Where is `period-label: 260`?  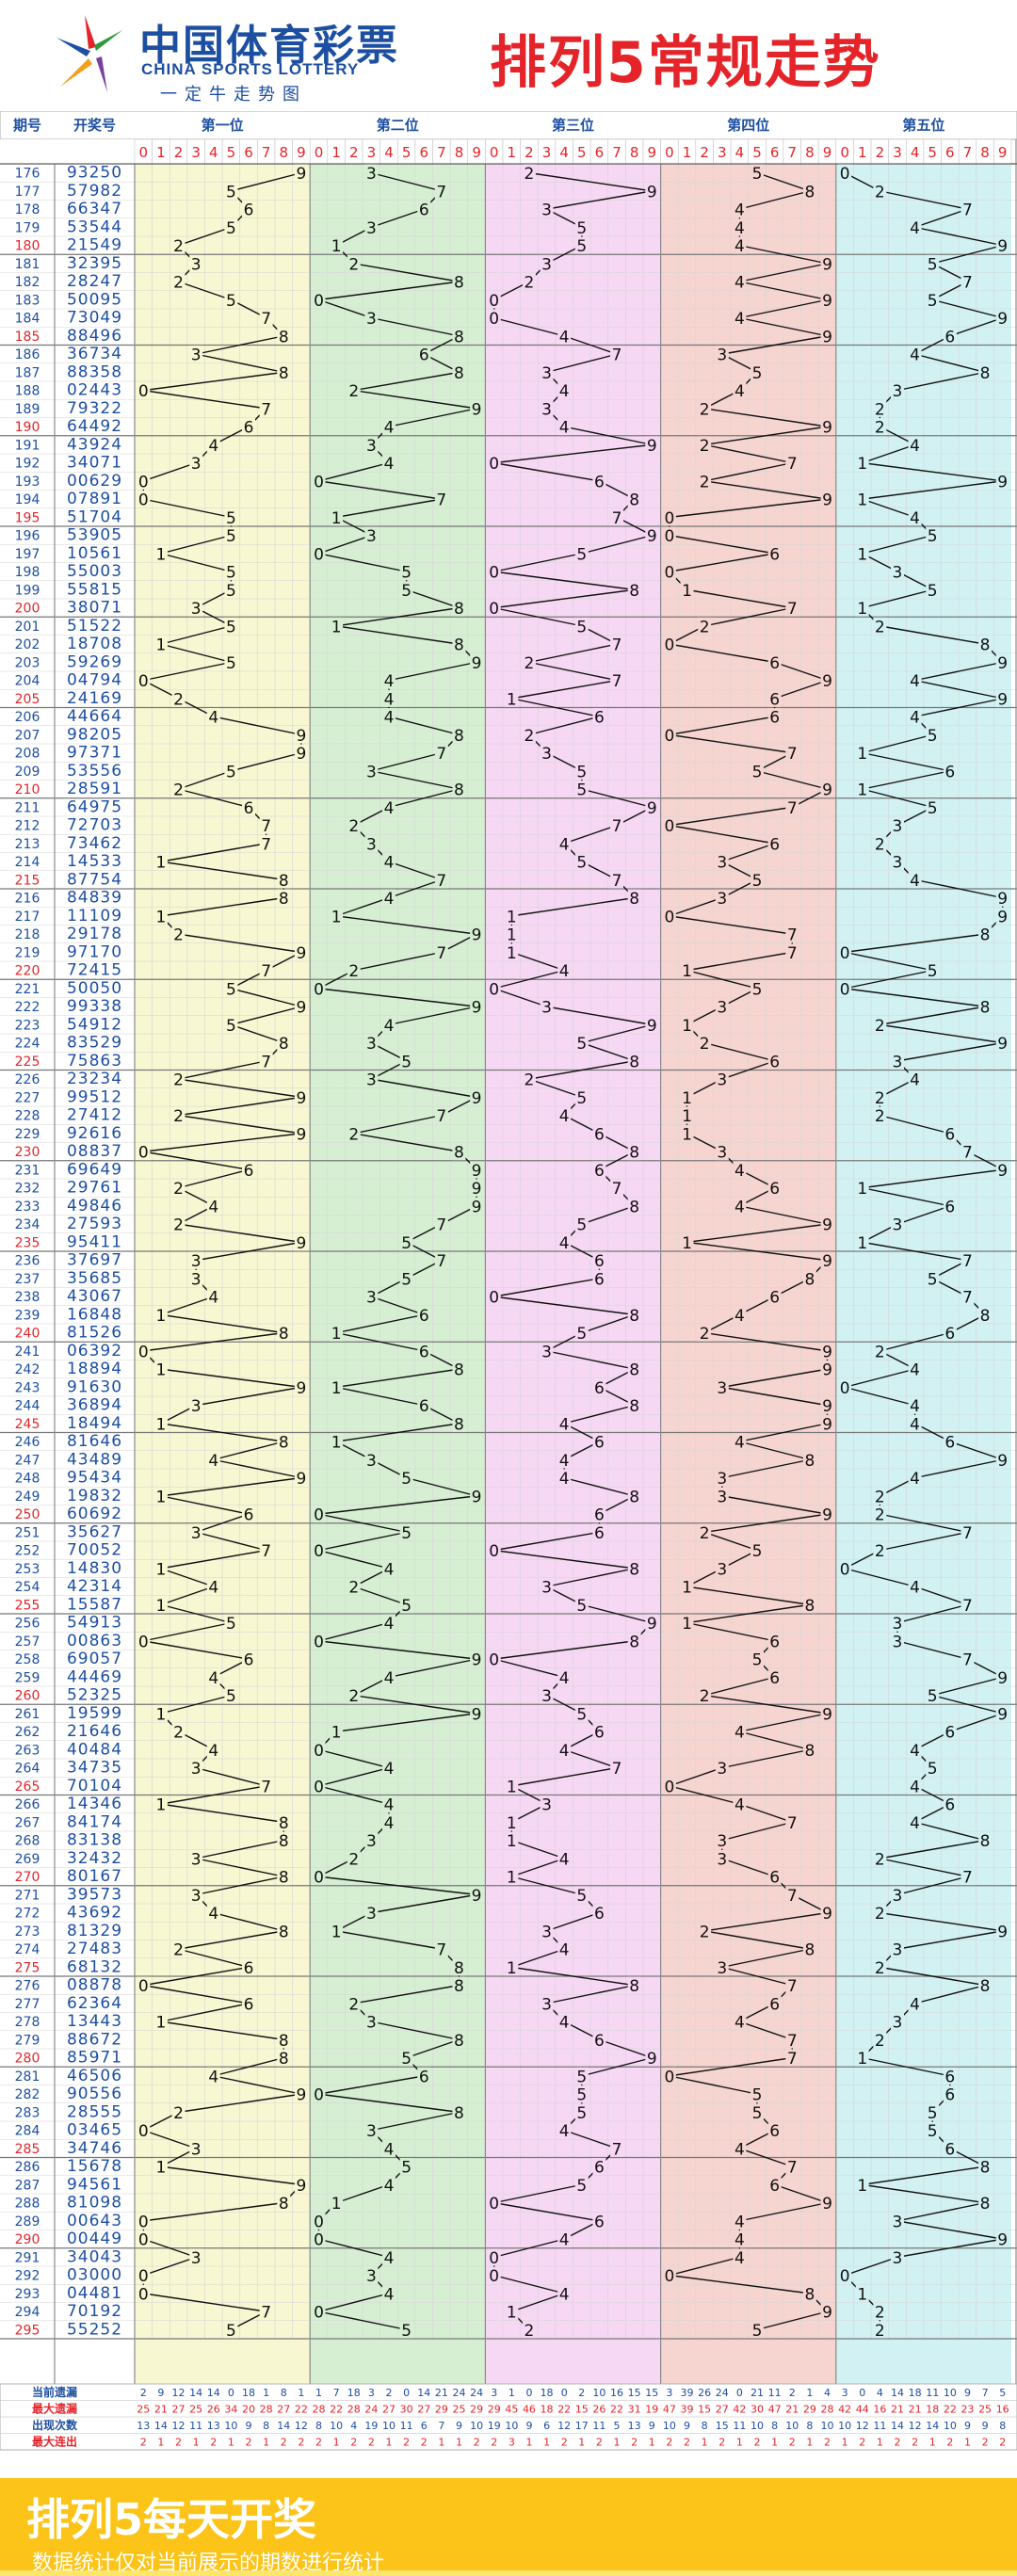
period-label: 260 is located at coordinates (28, 1696).